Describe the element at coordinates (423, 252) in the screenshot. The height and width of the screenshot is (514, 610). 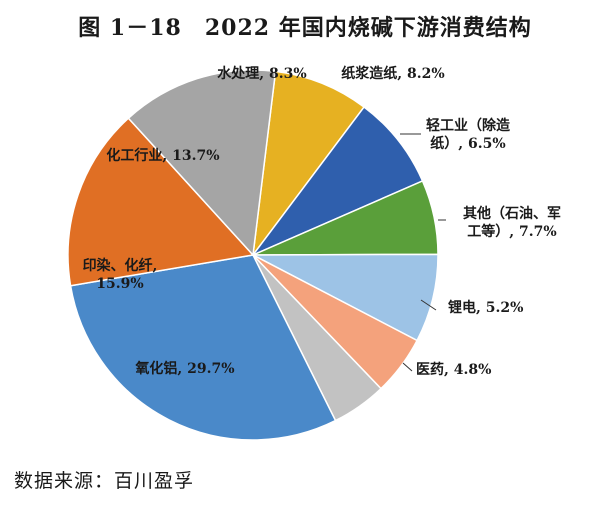
I see `callout-lines` at that location.